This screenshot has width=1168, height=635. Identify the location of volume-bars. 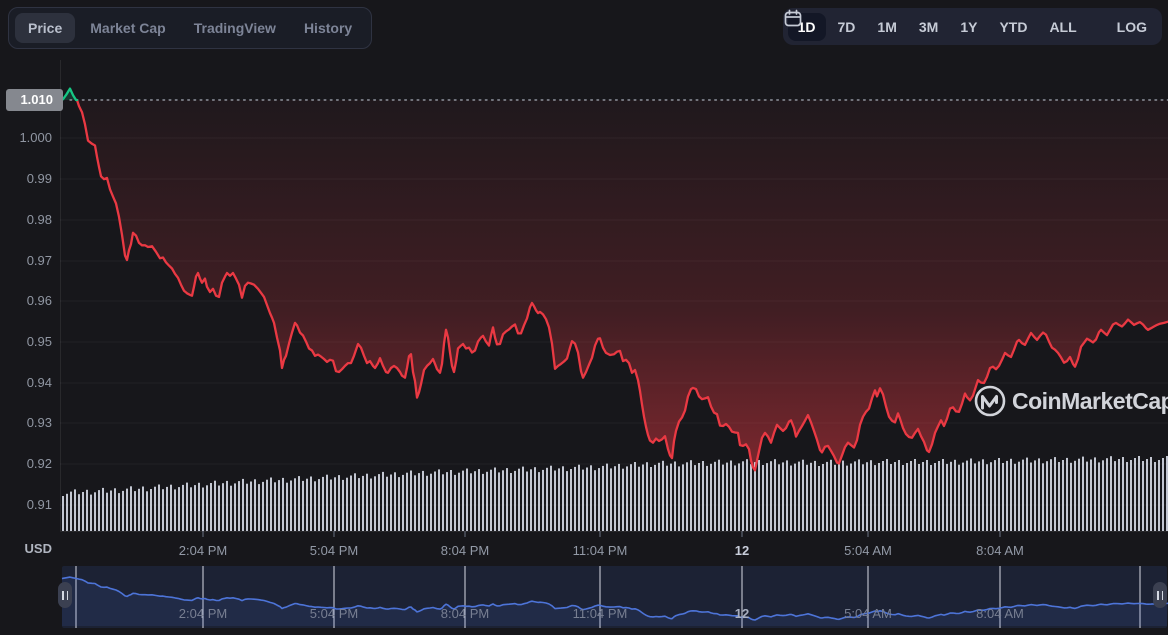
(615, 493).